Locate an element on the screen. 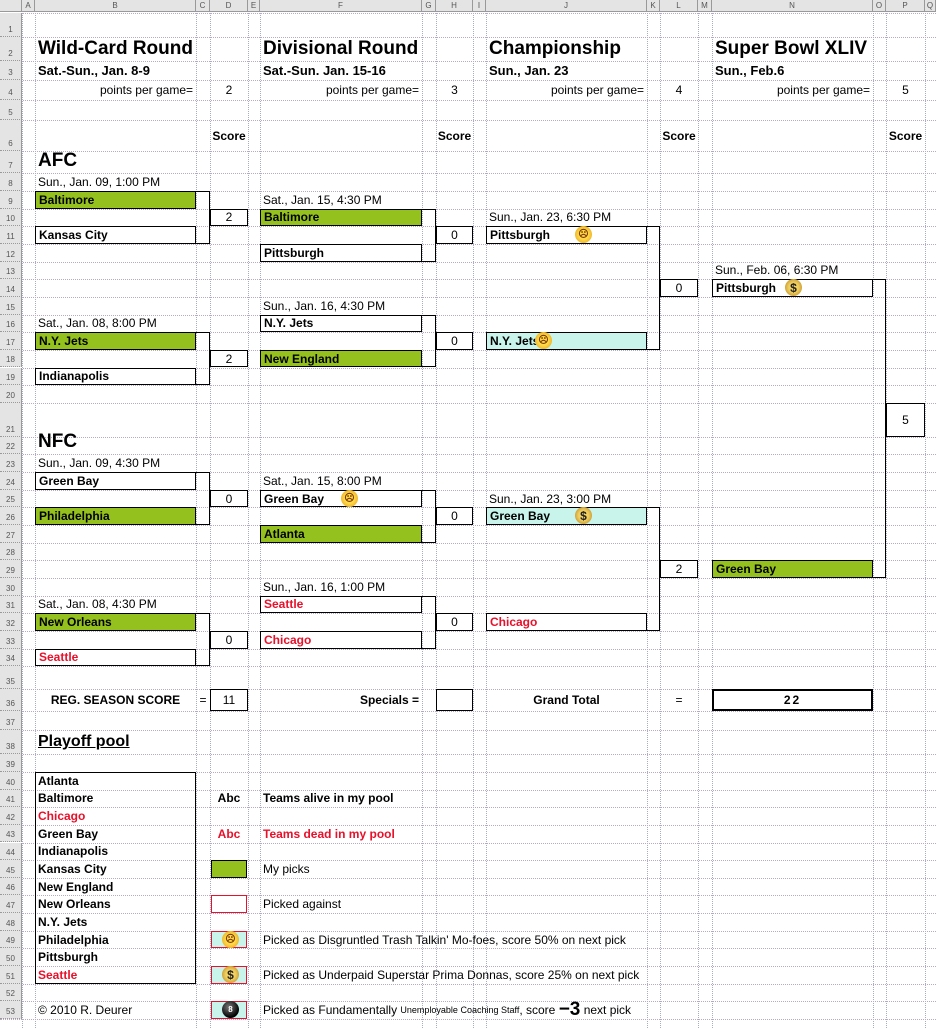 This screenshot has width=936, height=1028. game-date: Sun., Jan. 16, 4:30 PM is located at coordinates (324, 305).